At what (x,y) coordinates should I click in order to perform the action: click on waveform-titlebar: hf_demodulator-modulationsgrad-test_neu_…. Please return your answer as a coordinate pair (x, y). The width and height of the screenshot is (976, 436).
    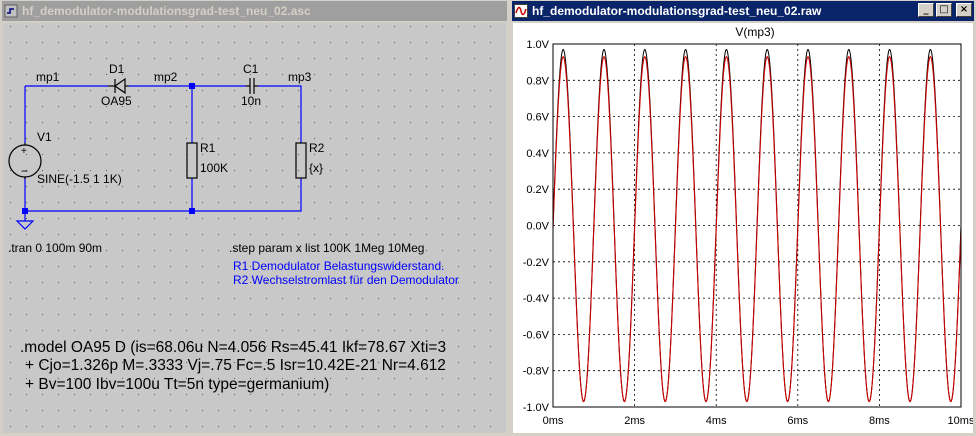
    Looking at the image, I should click on (743, 11).